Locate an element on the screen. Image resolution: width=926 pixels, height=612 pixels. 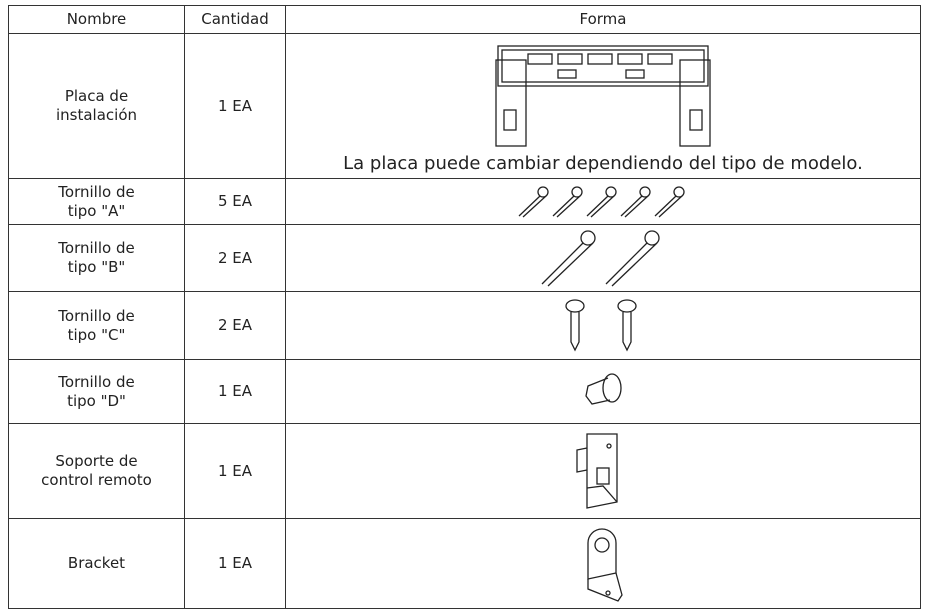
row: Tornillo de tipo "D" 1 EA is located at coordinates (464, 391).